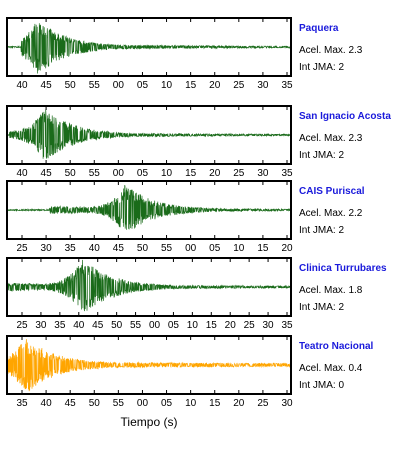 Image resolution: width=410 pixels, height=460 pixels. I want to click on max-acceleration: Acel. Max. 2.2, so click(331, 213).